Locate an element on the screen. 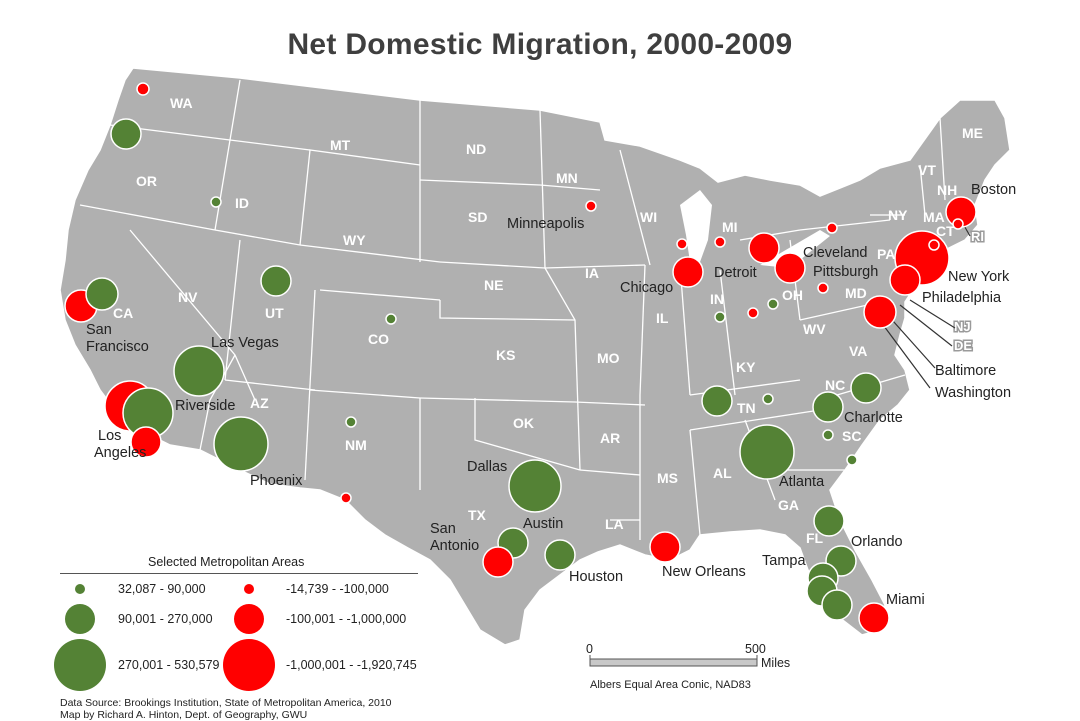 Image resolution: width=1080 pixels, height=721 pixels. state-label-wv: WV is located at coordinates (814, 329).